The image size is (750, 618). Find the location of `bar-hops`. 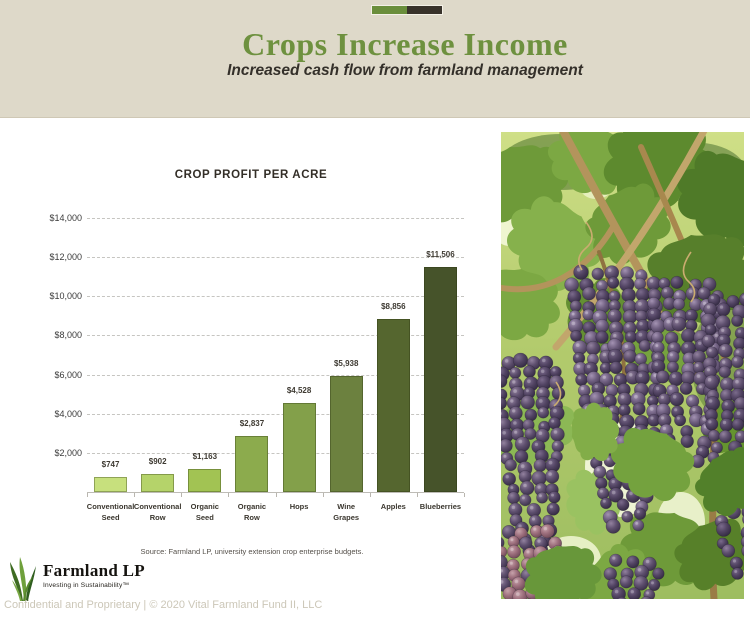

bar-hops is located at coordinates (299, 447).